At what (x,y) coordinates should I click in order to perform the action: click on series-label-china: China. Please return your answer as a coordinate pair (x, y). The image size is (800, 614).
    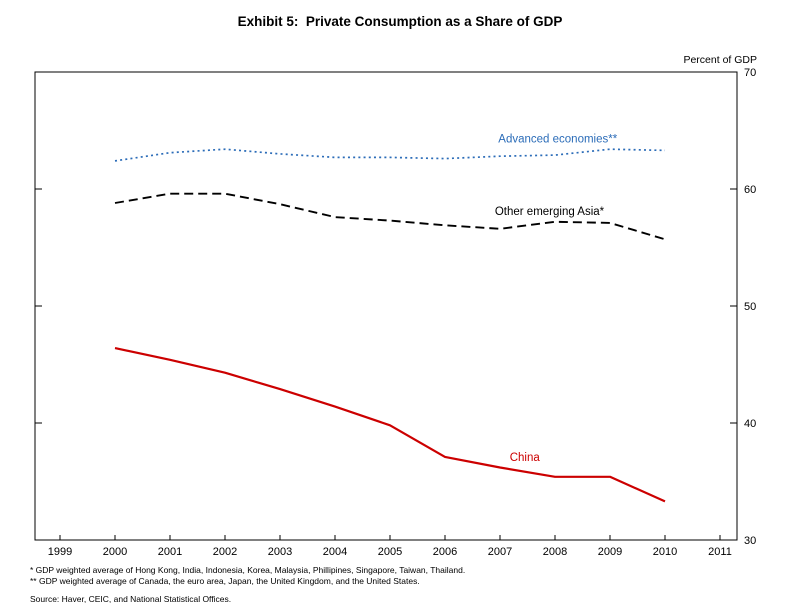
    Looking at the image, I should click on (525, 458).